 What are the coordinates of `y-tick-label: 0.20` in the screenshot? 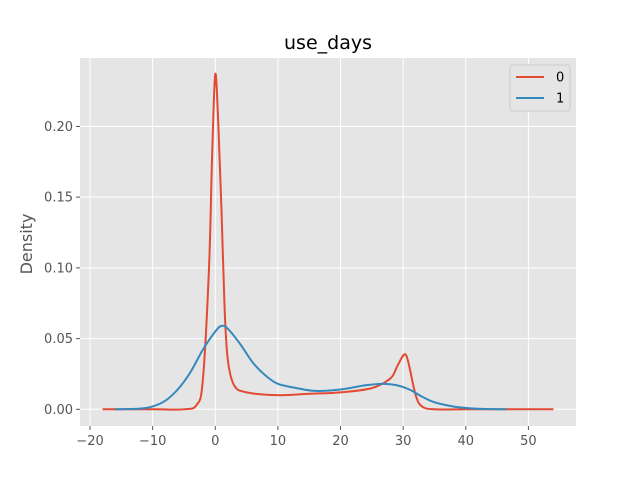 It's located at (58, 127).